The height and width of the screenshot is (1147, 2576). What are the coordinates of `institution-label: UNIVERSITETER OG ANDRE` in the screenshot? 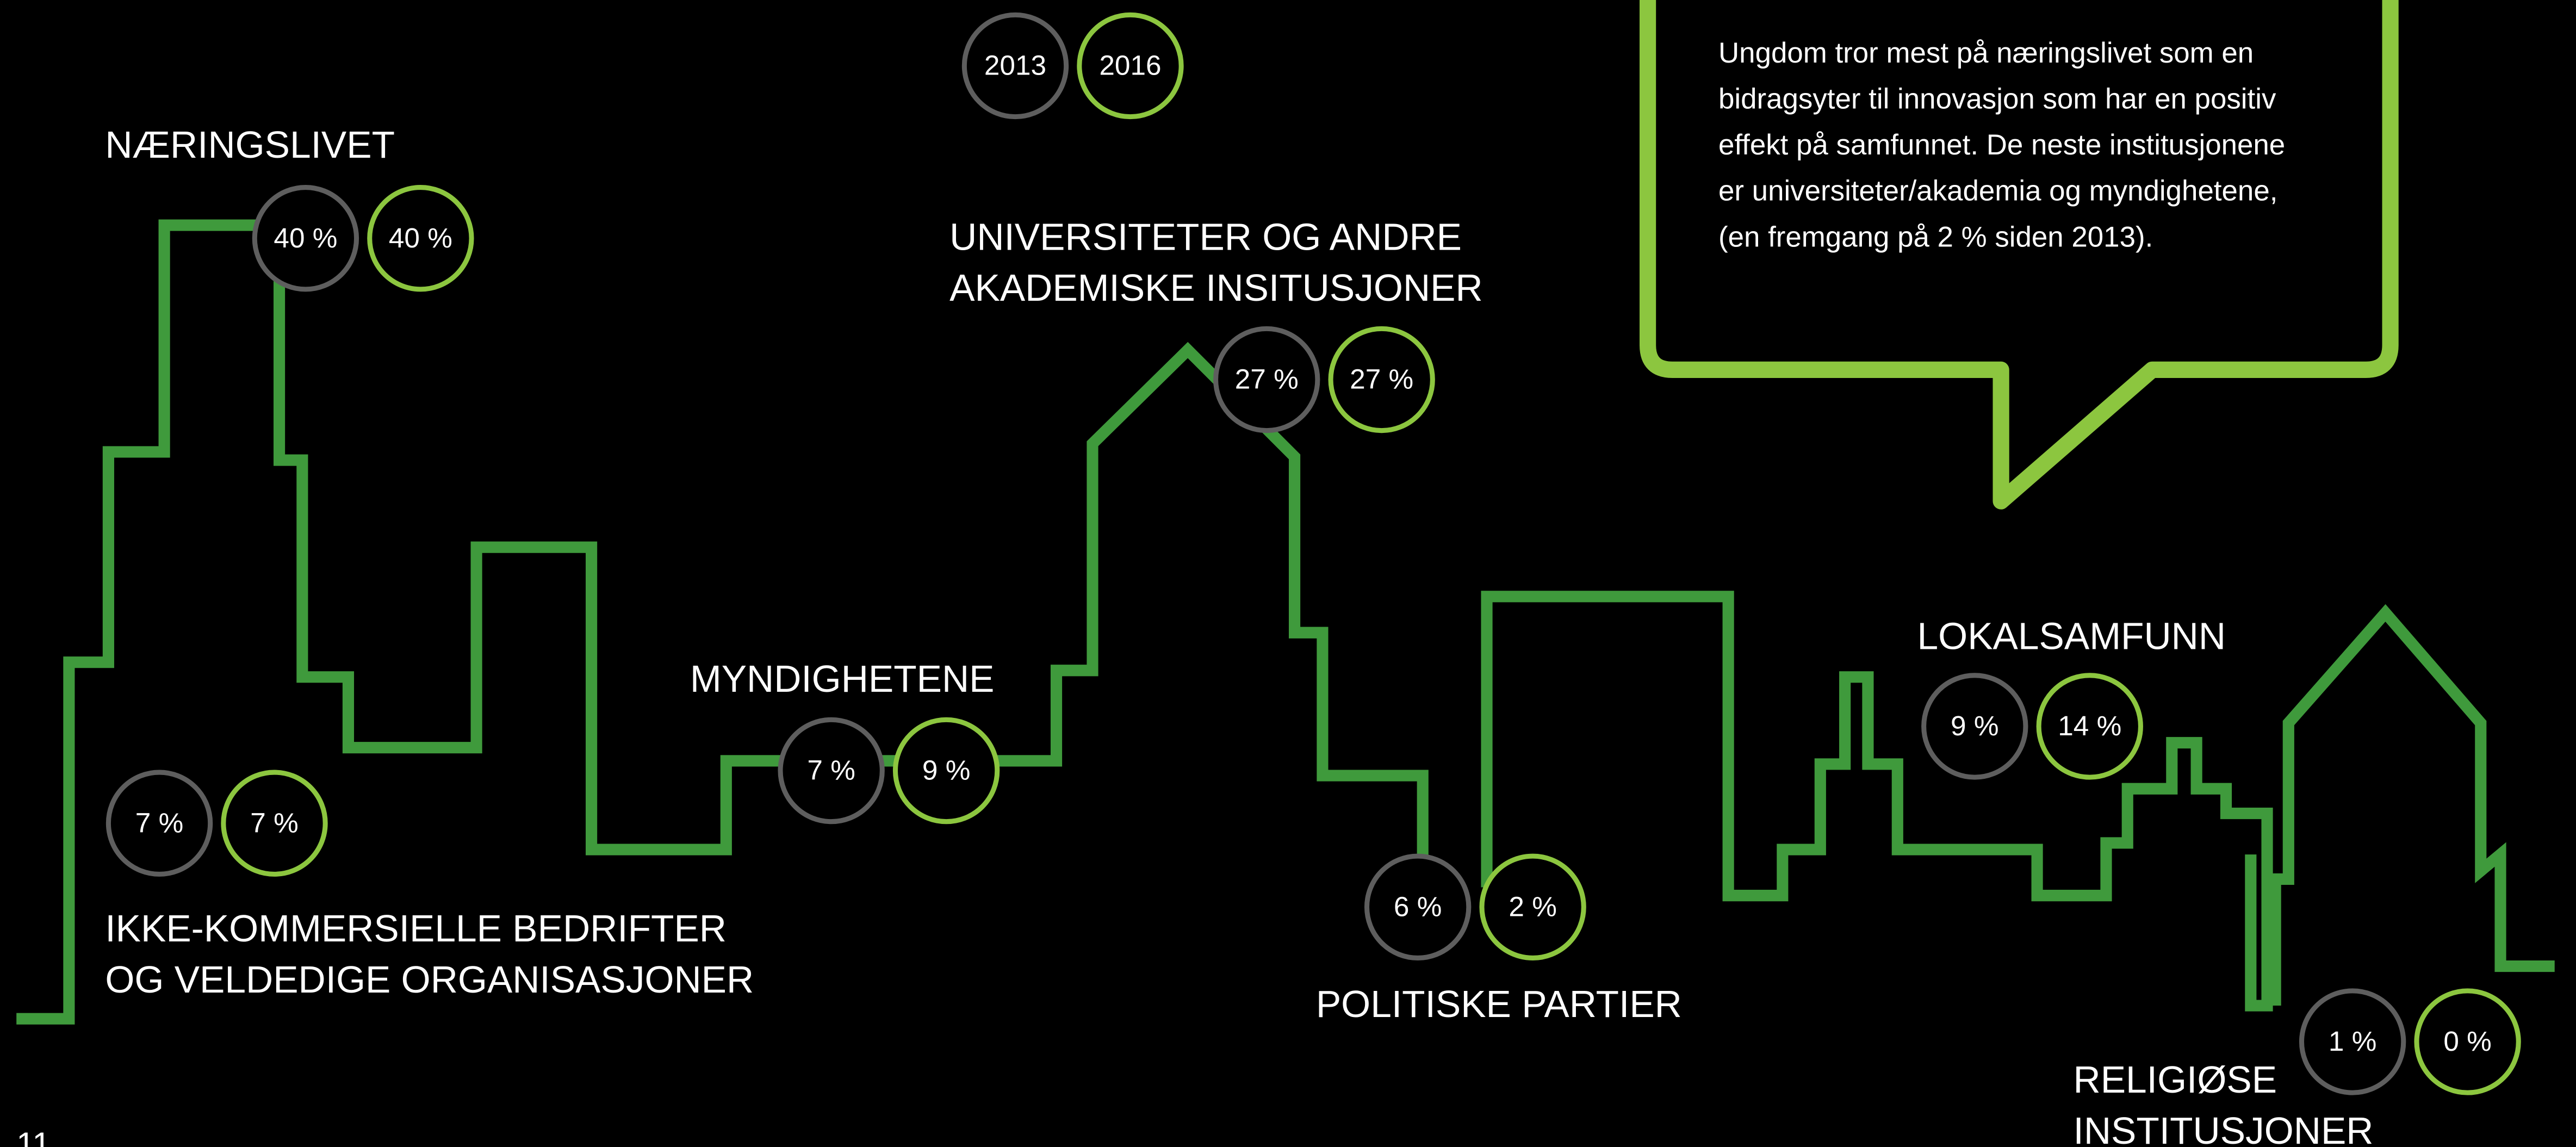 It's located at (1206, 236).